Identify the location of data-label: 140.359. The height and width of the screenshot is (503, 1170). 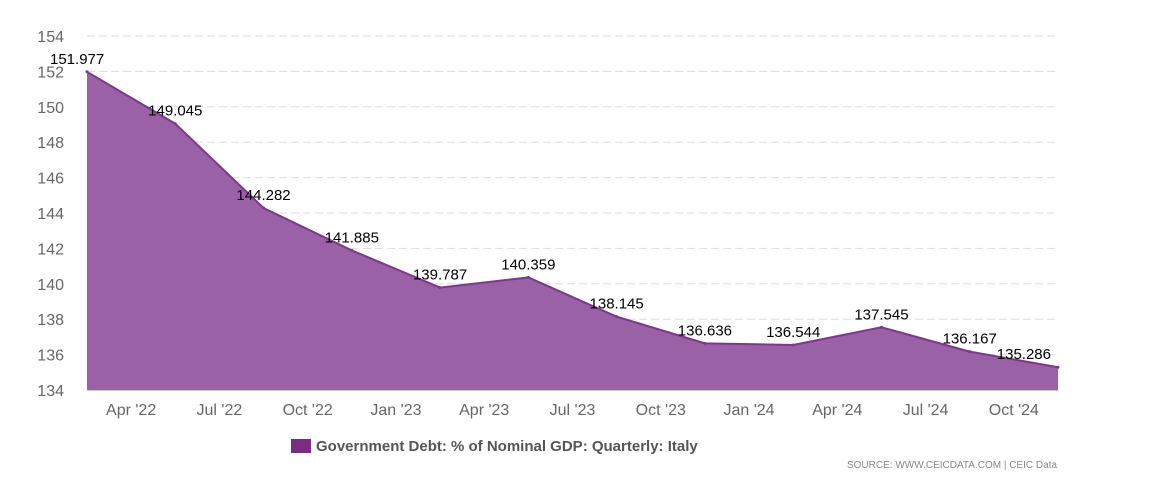
(528, 264).